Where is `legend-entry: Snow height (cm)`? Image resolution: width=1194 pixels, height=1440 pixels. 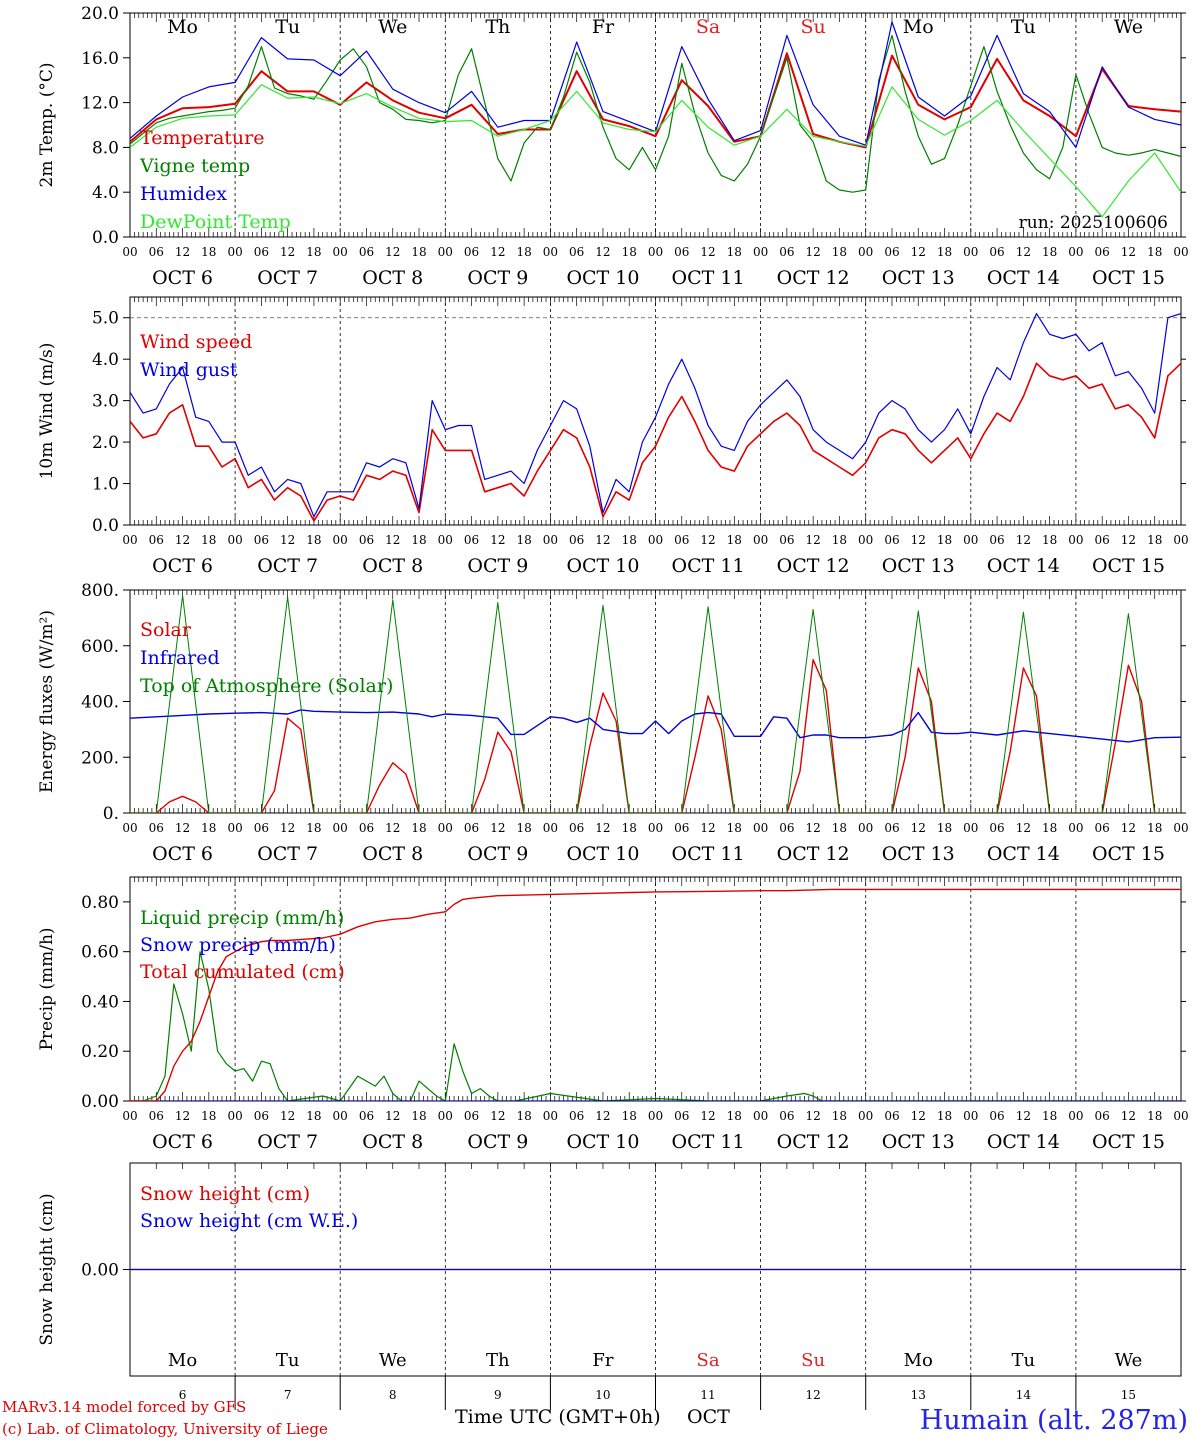
legend-entry: Snow height (cm) is located at coordinates (225, 1194).